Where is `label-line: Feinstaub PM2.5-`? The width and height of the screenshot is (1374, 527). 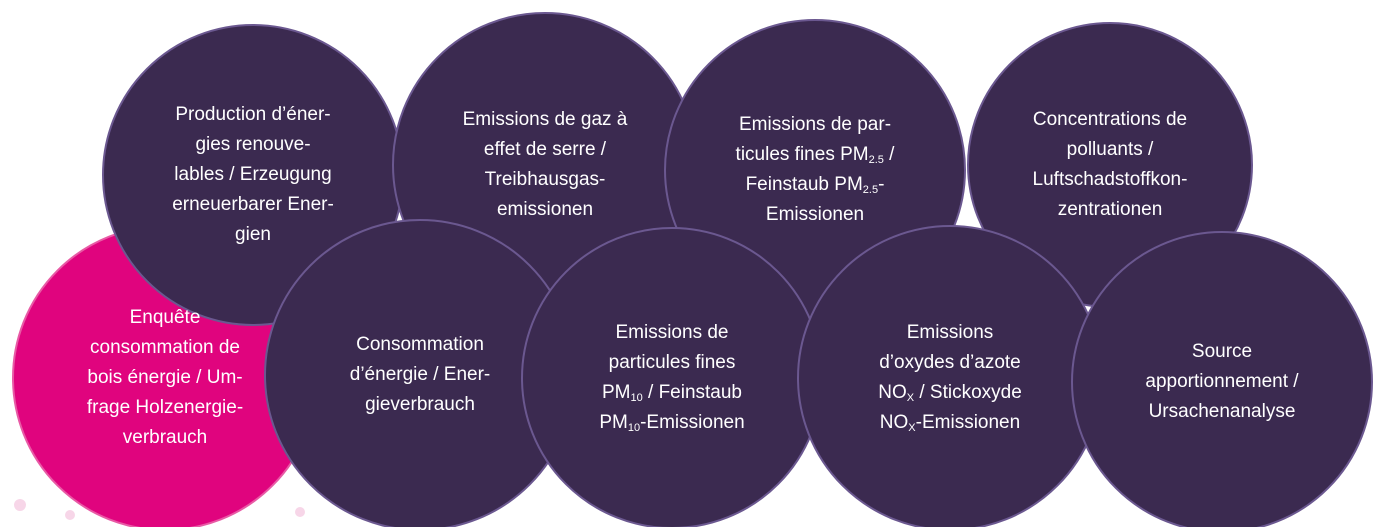
label-line: Feinstaub PM2.5- is located at coordinates (815, 185).